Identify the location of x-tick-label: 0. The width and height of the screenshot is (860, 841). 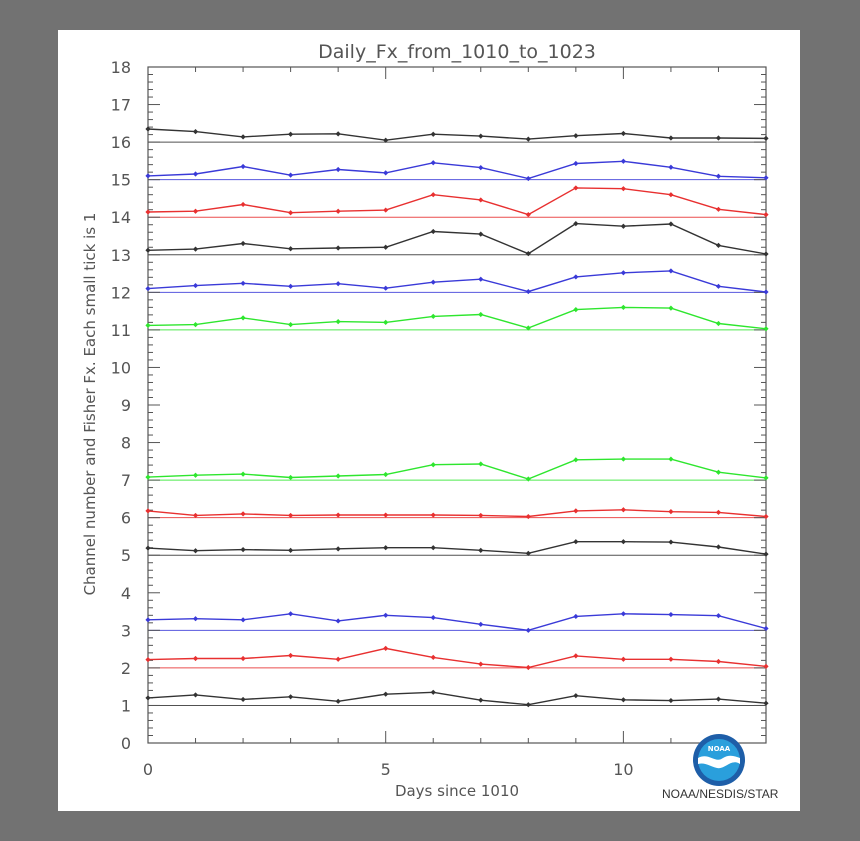
(148, 769).